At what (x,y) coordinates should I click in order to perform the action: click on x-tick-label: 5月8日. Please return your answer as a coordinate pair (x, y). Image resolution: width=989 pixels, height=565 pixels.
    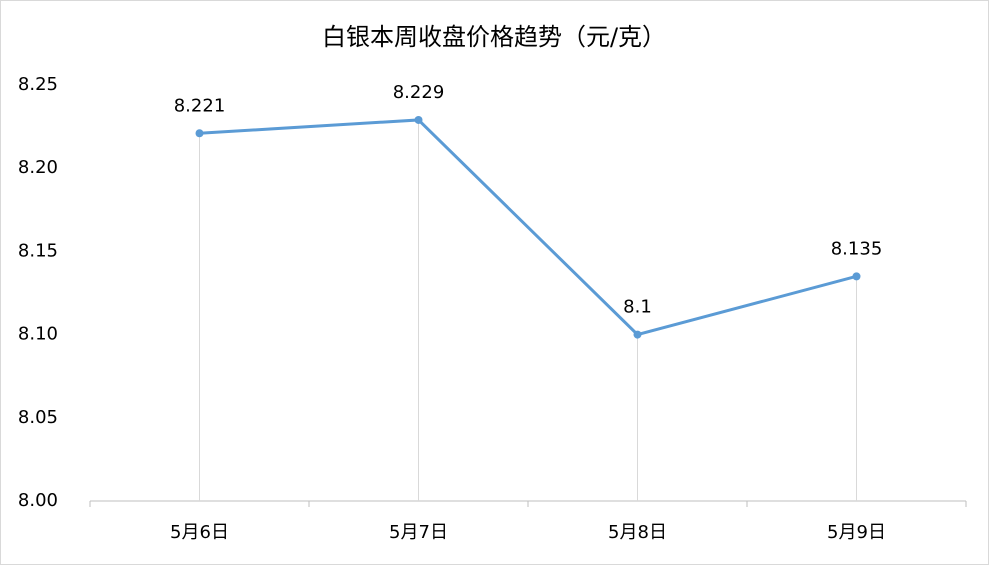
    Looking at the image, I should click on (637, 532).